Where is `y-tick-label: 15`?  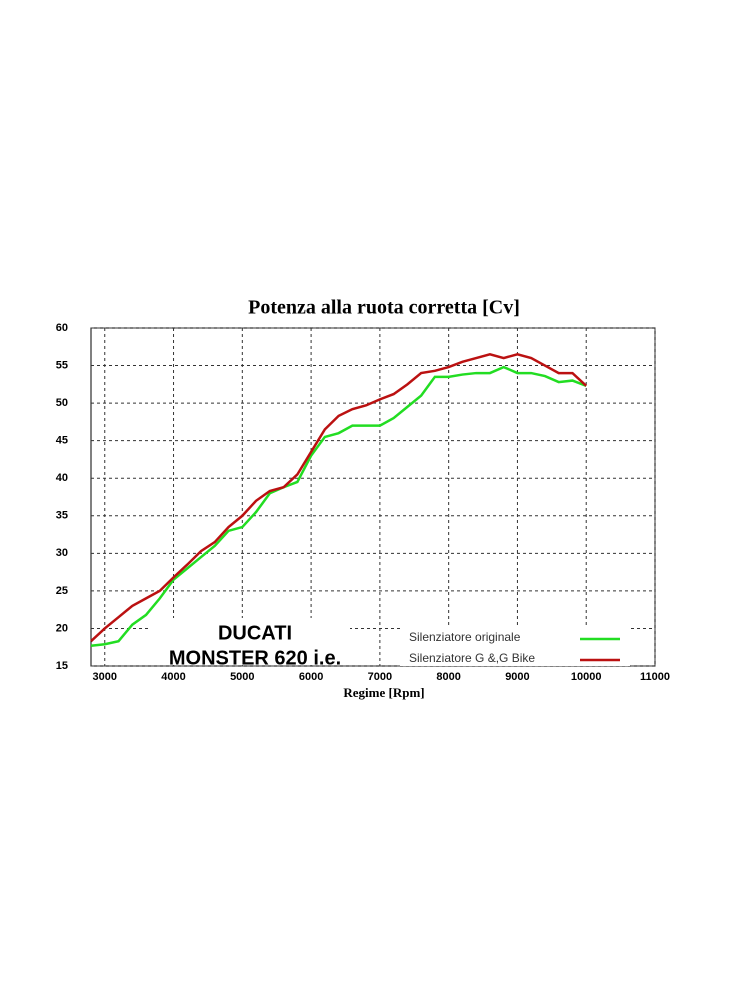
y-tick-label: 15 is located at coordinates (62, 666).